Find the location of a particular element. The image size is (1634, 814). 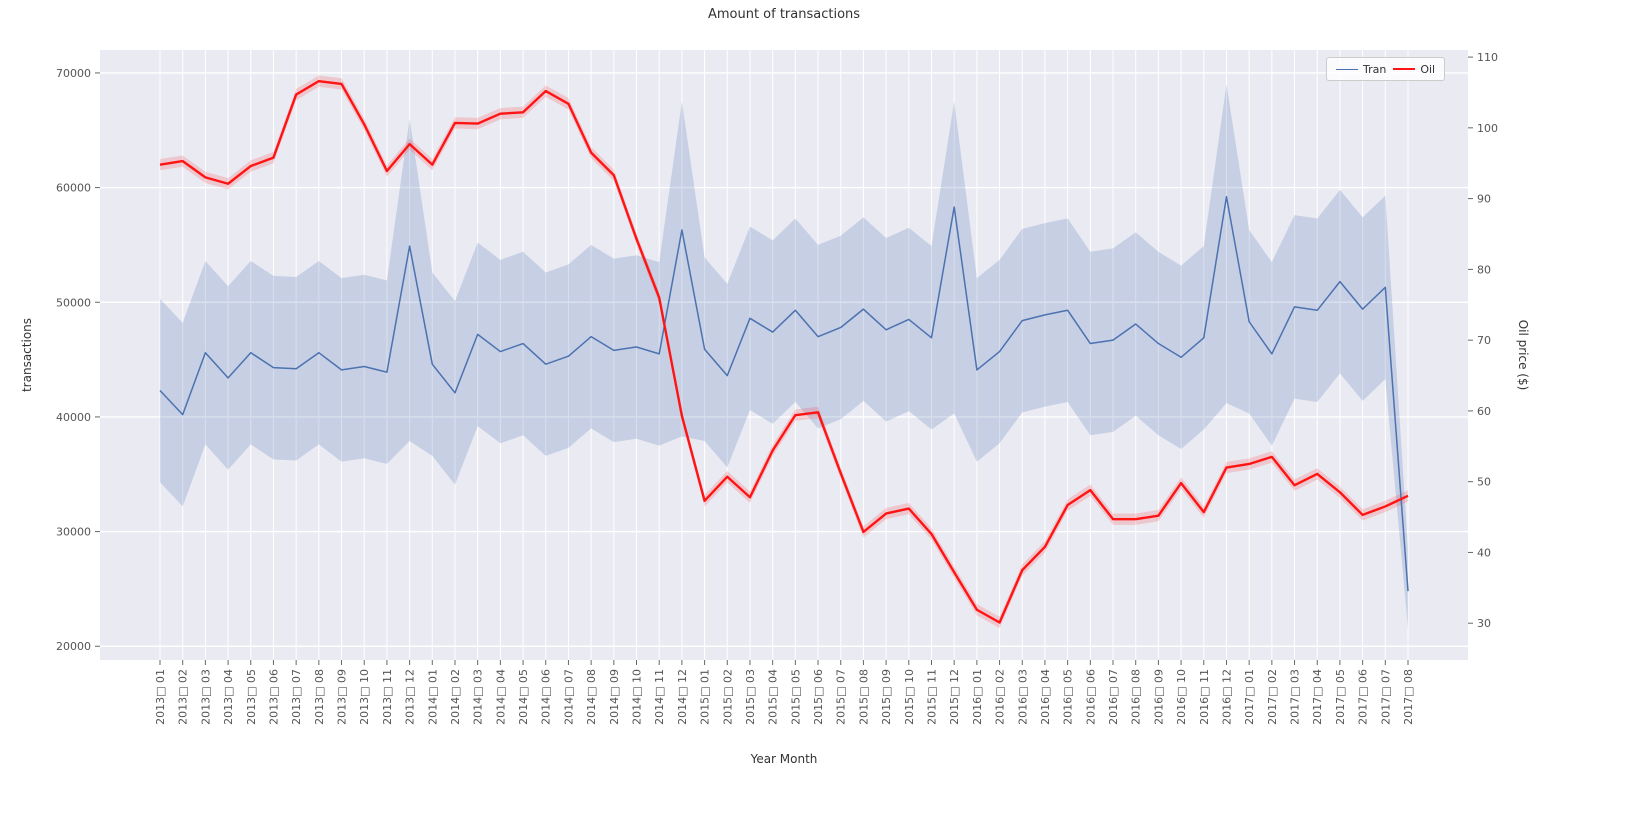

x-tick-label: 2013□ 08 is located at coordinates (319, 697).